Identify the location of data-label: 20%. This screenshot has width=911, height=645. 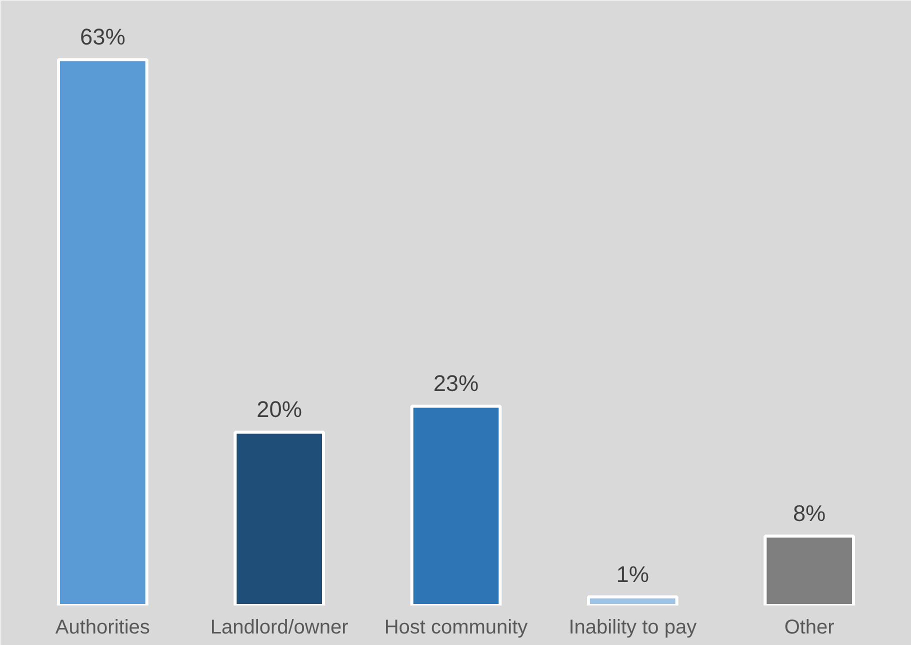
(279, 409).